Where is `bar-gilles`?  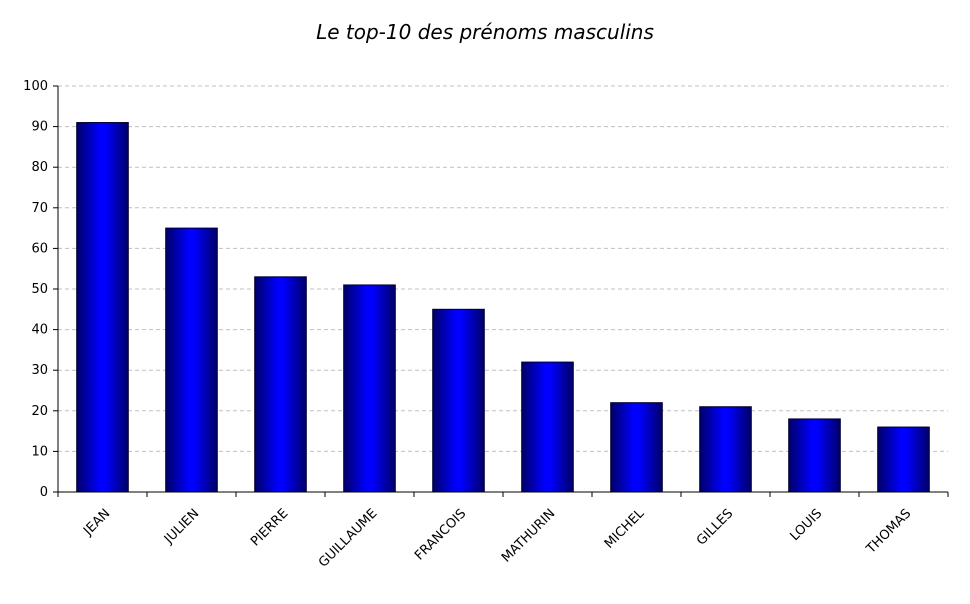
bar-gilles is located at coordinates (725, 449).